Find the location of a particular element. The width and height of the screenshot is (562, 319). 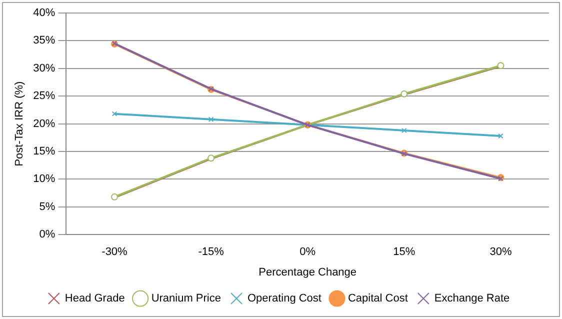

legend-label: Uranium Price is located at coordinates (186, 298).